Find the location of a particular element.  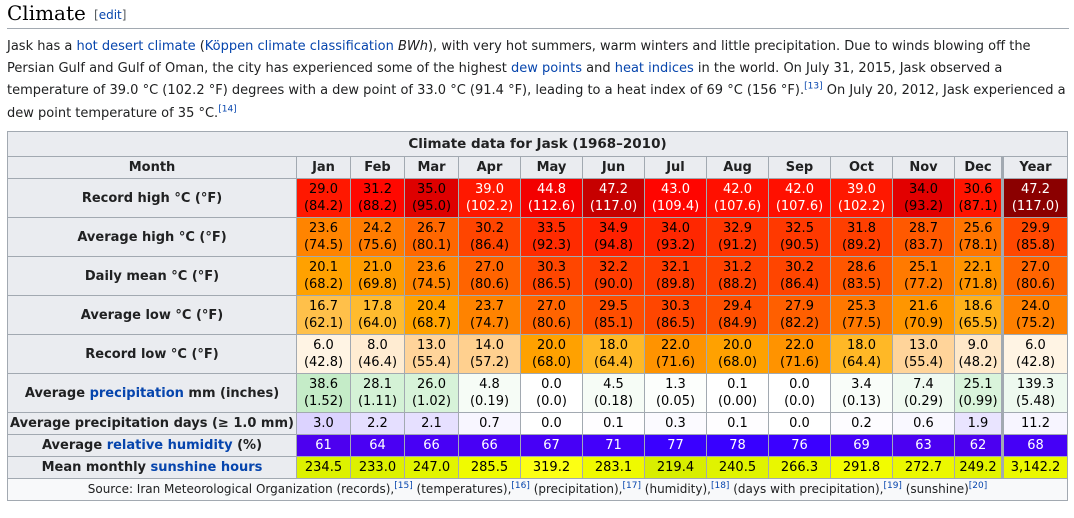

ref-16: [16] is located at coordinates (520, 486).